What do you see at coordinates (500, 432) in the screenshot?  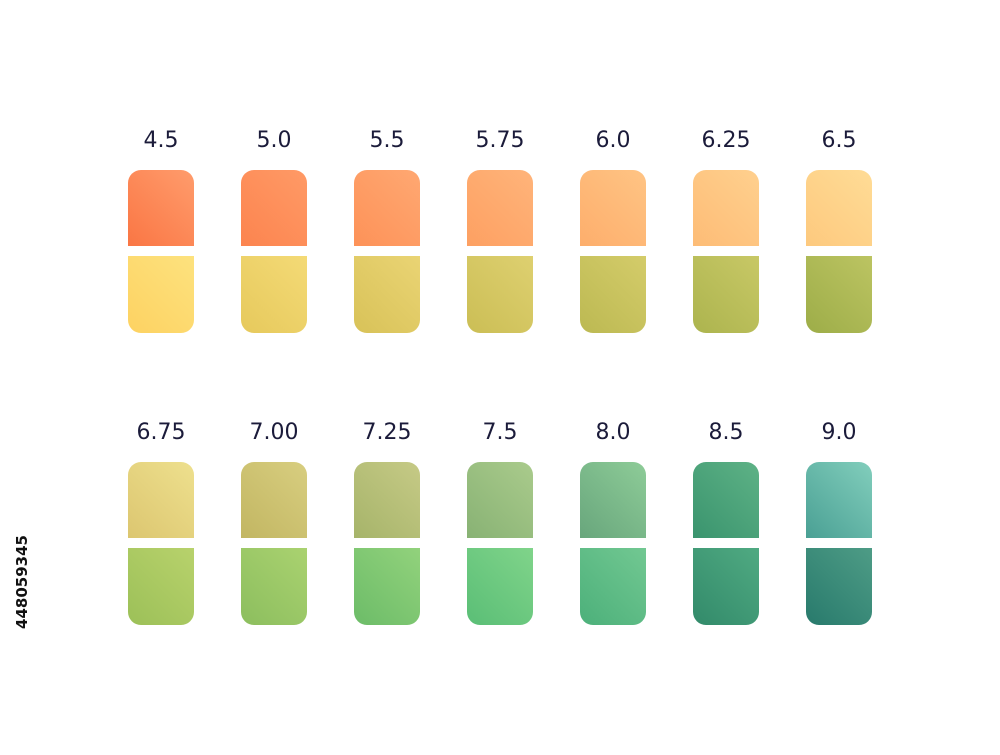 I see `swatch-label: 7.5` at bounding box center [500, 432].